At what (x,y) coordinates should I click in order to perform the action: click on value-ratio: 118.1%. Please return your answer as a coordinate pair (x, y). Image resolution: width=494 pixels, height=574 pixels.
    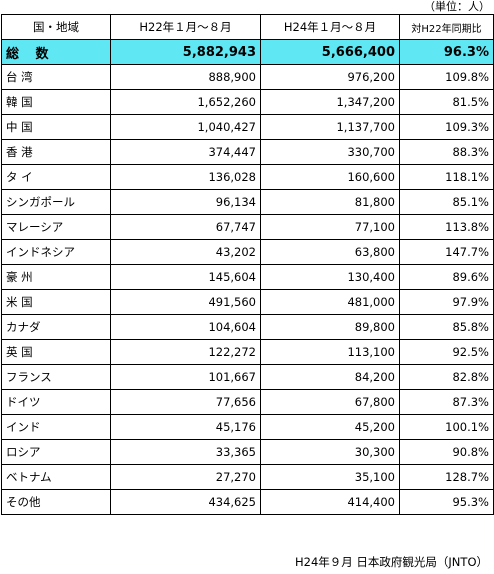
    Looking at the image, I should click on (446, 177).